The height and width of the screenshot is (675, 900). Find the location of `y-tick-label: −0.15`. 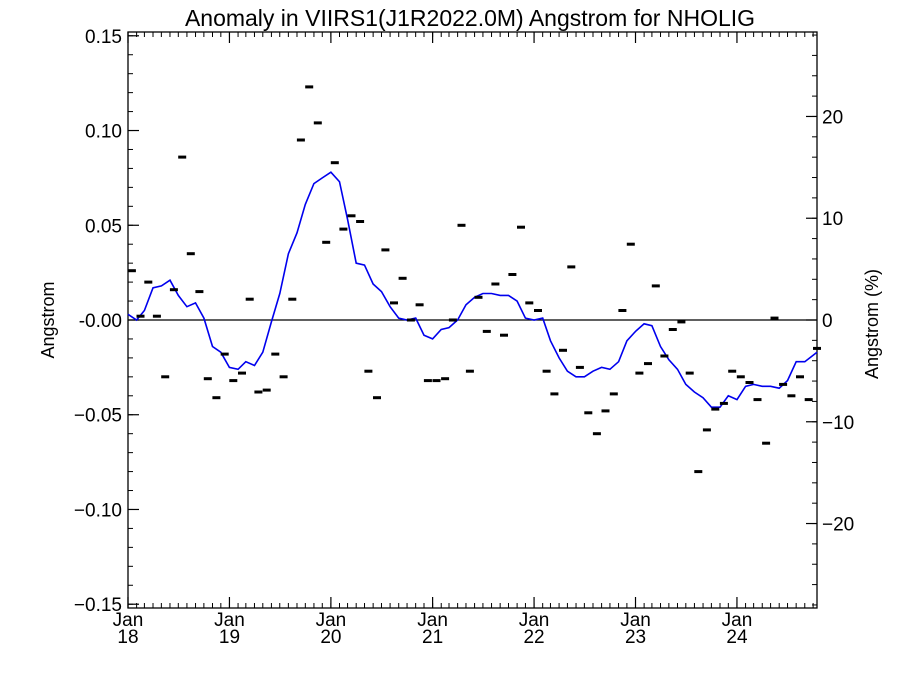

y-tick-label: −0.15 is located at coordinates (98, 605).